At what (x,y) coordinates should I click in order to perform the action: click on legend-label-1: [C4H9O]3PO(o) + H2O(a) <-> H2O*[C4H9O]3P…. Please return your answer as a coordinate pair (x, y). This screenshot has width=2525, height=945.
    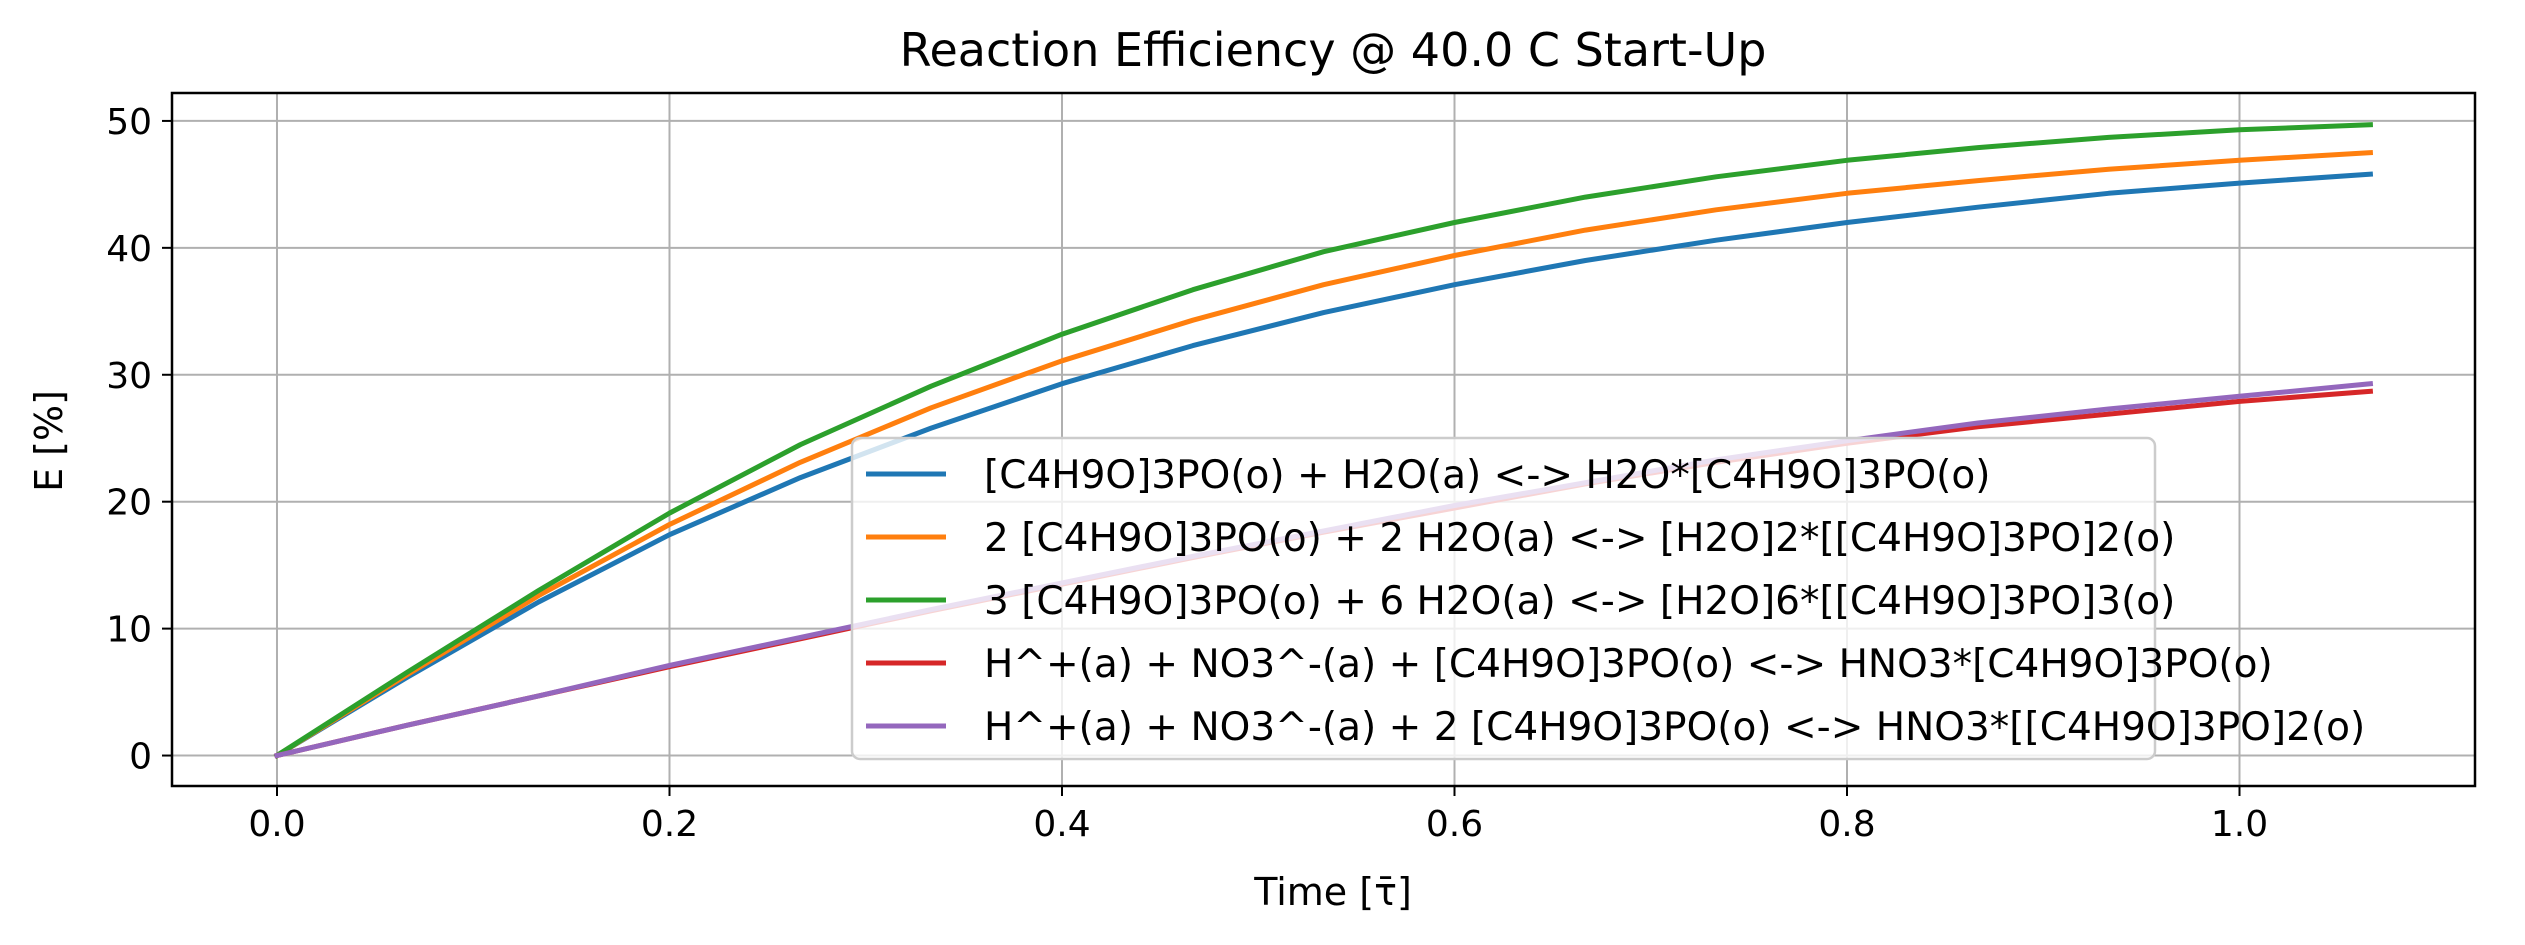
    Looking at the image, I should click on (1487, 475).